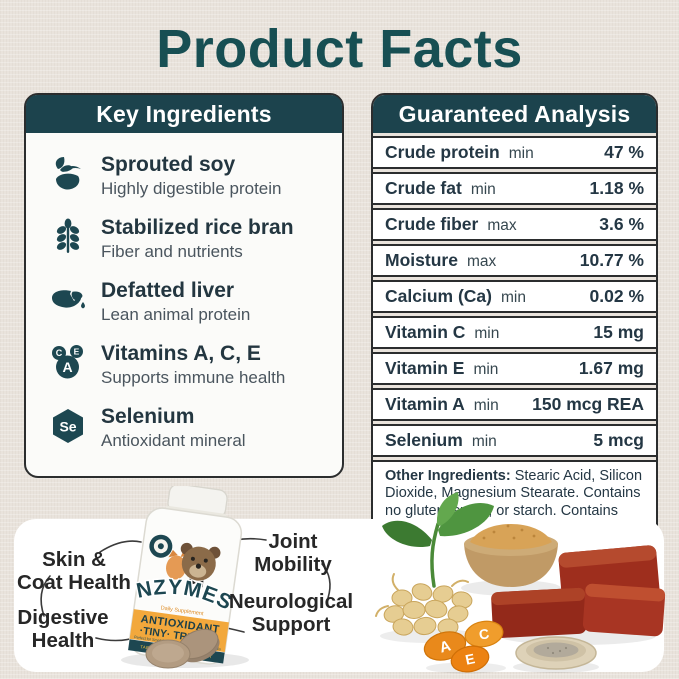 This screenshot has height=679, width=679. I want to click on selenium-plate-illustration, so click(556, 654).